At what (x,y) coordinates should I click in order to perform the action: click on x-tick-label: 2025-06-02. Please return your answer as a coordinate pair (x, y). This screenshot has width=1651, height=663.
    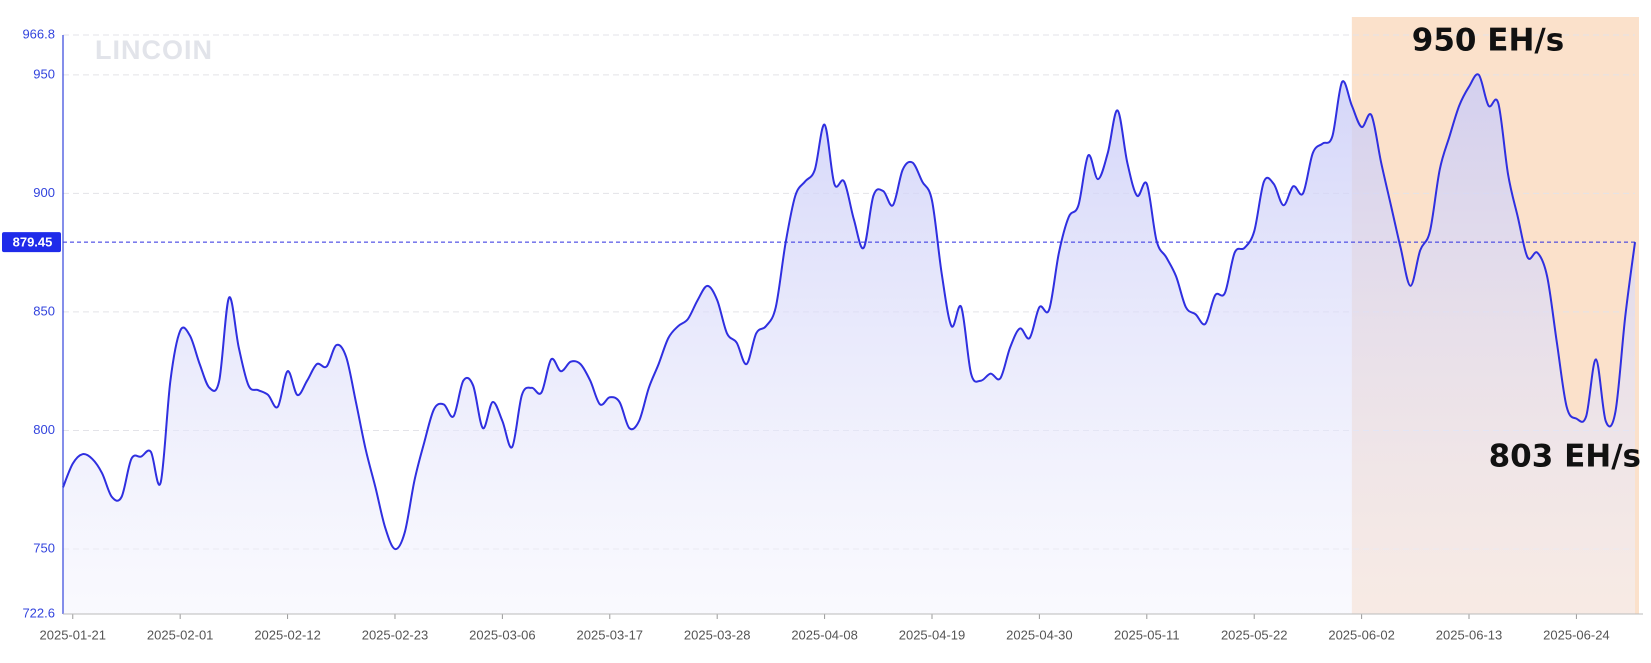
    Looking at the image, I should click on (1361, 634).